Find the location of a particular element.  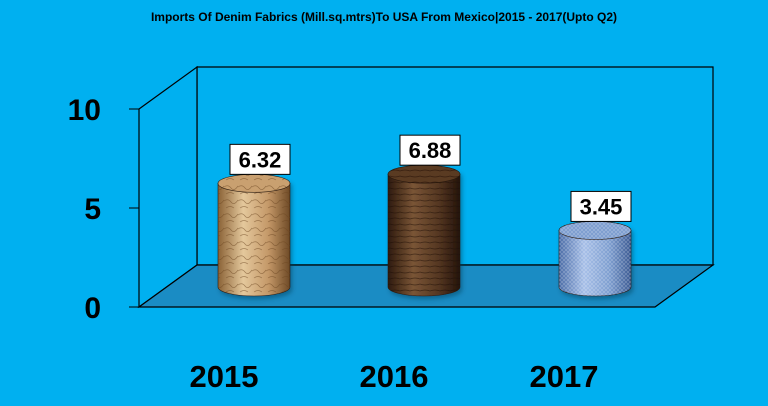

data-label: 6.88 is located at coordinates (430, 150).